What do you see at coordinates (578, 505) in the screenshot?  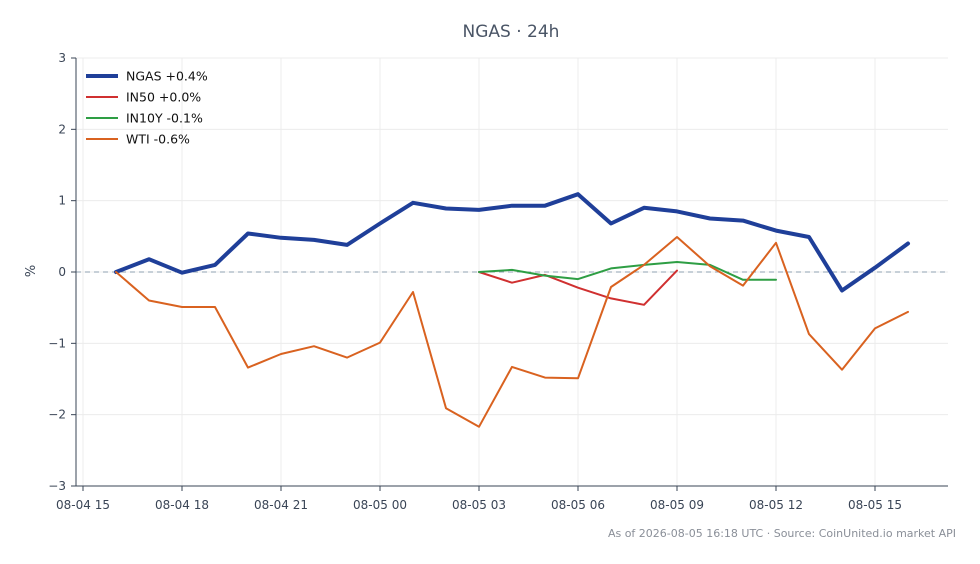 I see `x-tick-label: 08-05 06` at bounding box center [578, 505].